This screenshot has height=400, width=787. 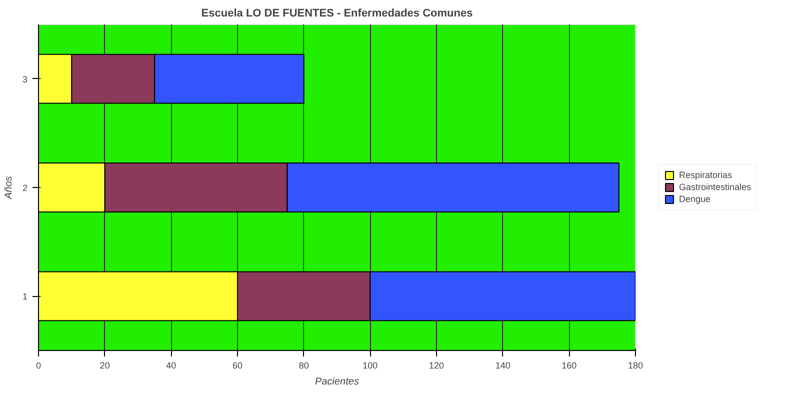 I want to click on y-tick-label: 1, so click(x=25, y=297).